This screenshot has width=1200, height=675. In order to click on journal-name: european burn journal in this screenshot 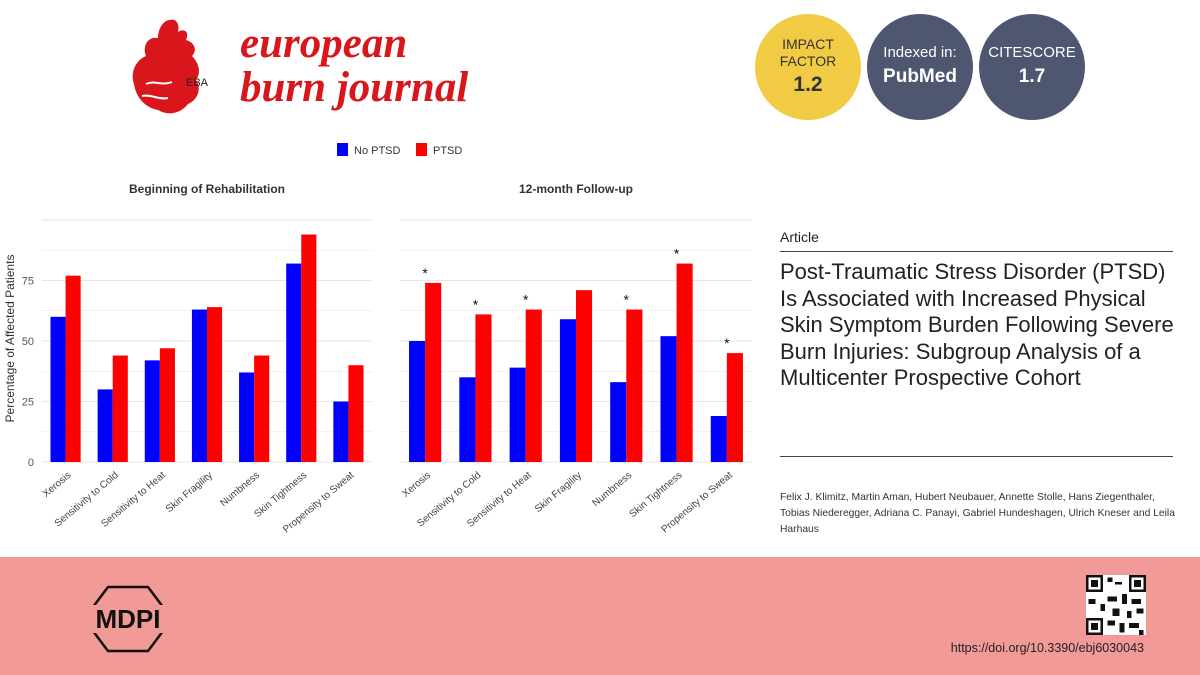, I will do `click(354, 66)`.